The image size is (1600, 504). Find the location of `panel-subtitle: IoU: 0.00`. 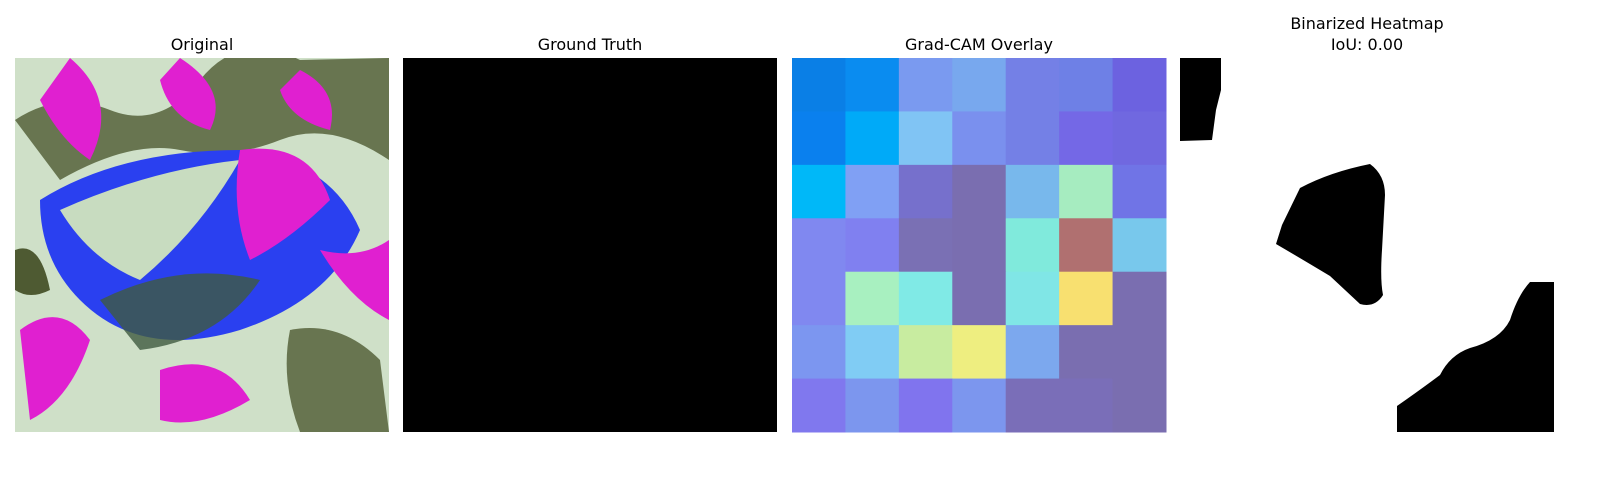

panel-subtitle: IoU: 0.00 is located at coordinates (1367, 44).